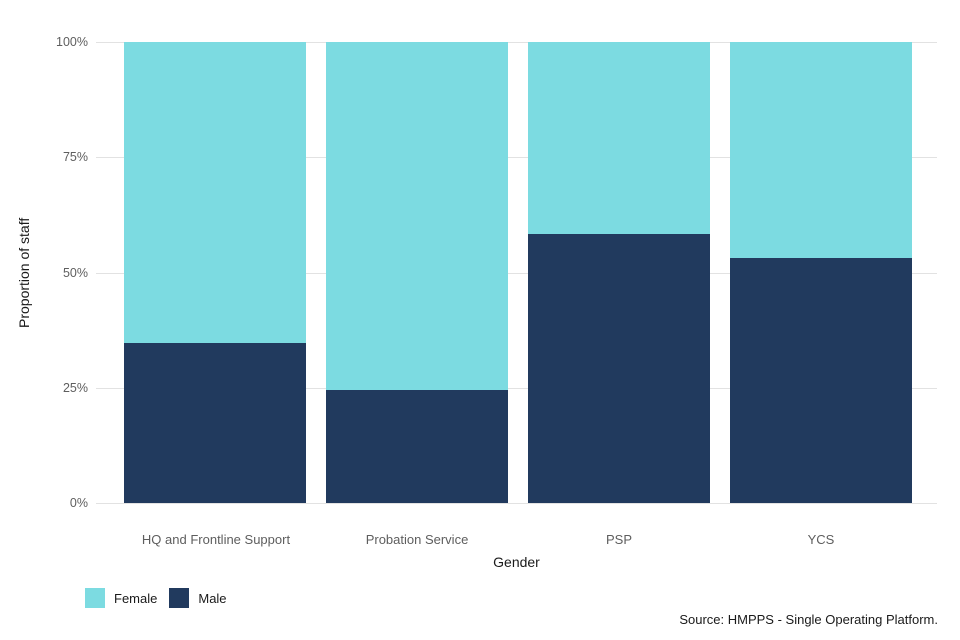 The height and width of the screenshot is (640, 960). What do you see at coordinates (75, 388) in the screenshot?
I see `y-tick-label: 25%` at bounding box center [75, 388].